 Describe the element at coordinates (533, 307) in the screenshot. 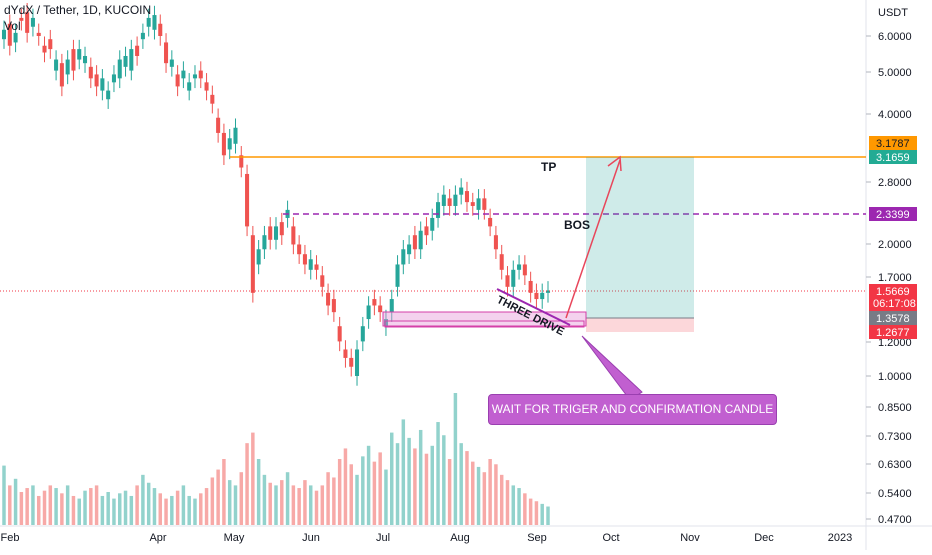

I see `three-drive-line` at that location.